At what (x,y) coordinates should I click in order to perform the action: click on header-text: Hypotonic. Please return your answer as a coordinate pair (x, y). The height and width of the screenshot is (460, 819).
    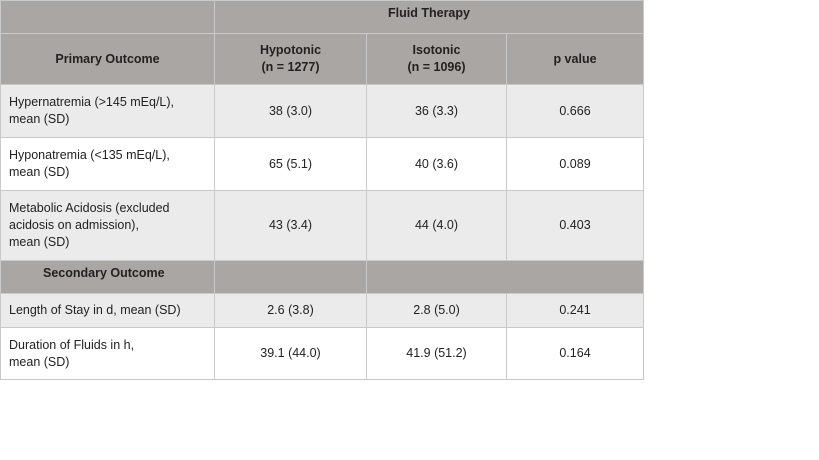
    Looking at the image, I should click on (290, 50).